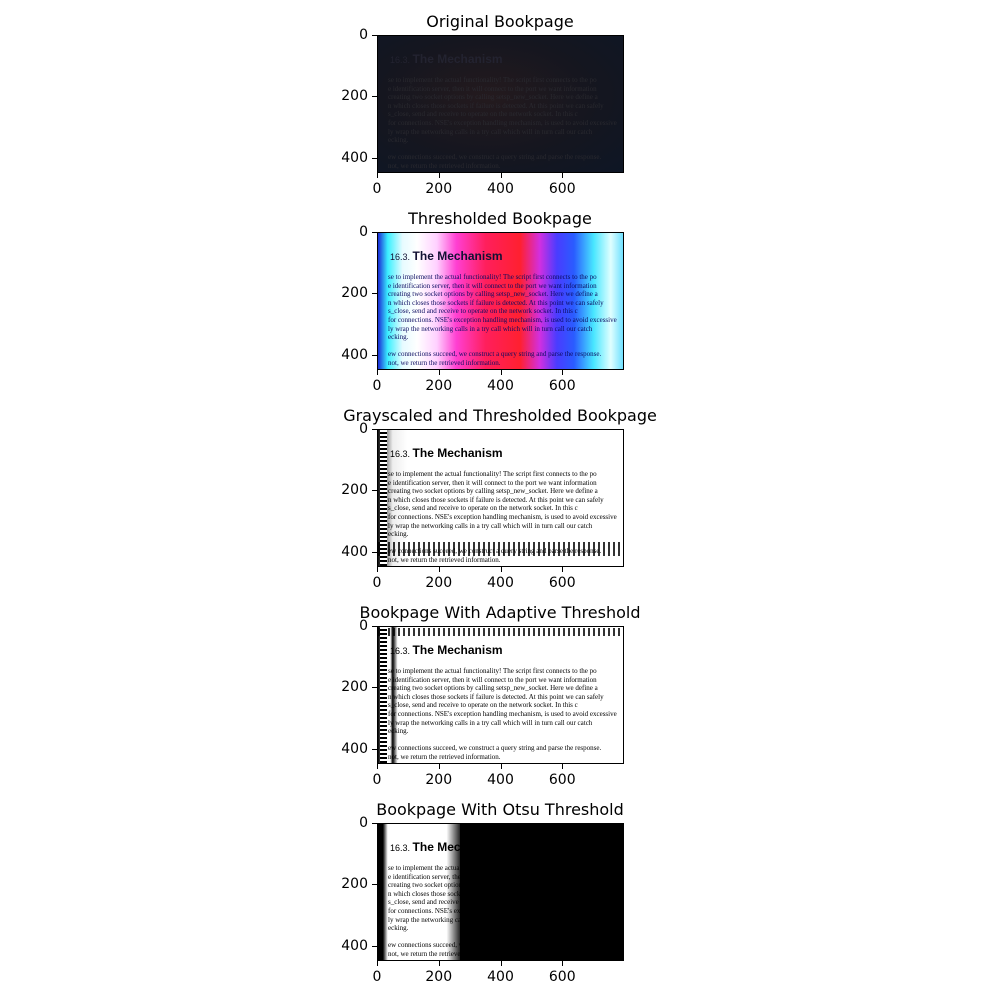 The image size is (1000, 1000). What do you see at coordinates (500, 21) in the screenshot?
I see `subplot-title: Original Bookpage` at bounding box center [500, 21].